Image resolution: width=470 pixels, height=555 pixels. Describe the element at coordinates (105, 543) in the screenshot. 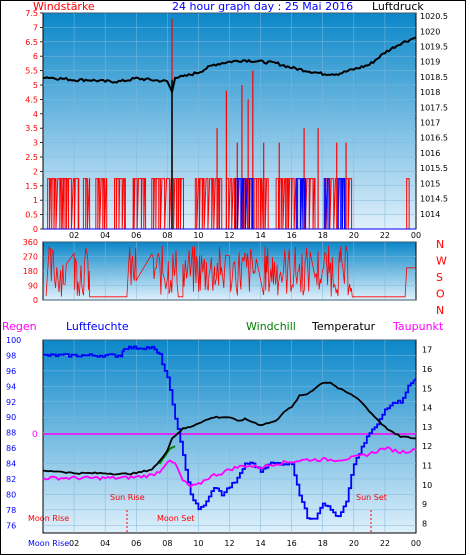

I see `x-tick-label: 04` at that location.